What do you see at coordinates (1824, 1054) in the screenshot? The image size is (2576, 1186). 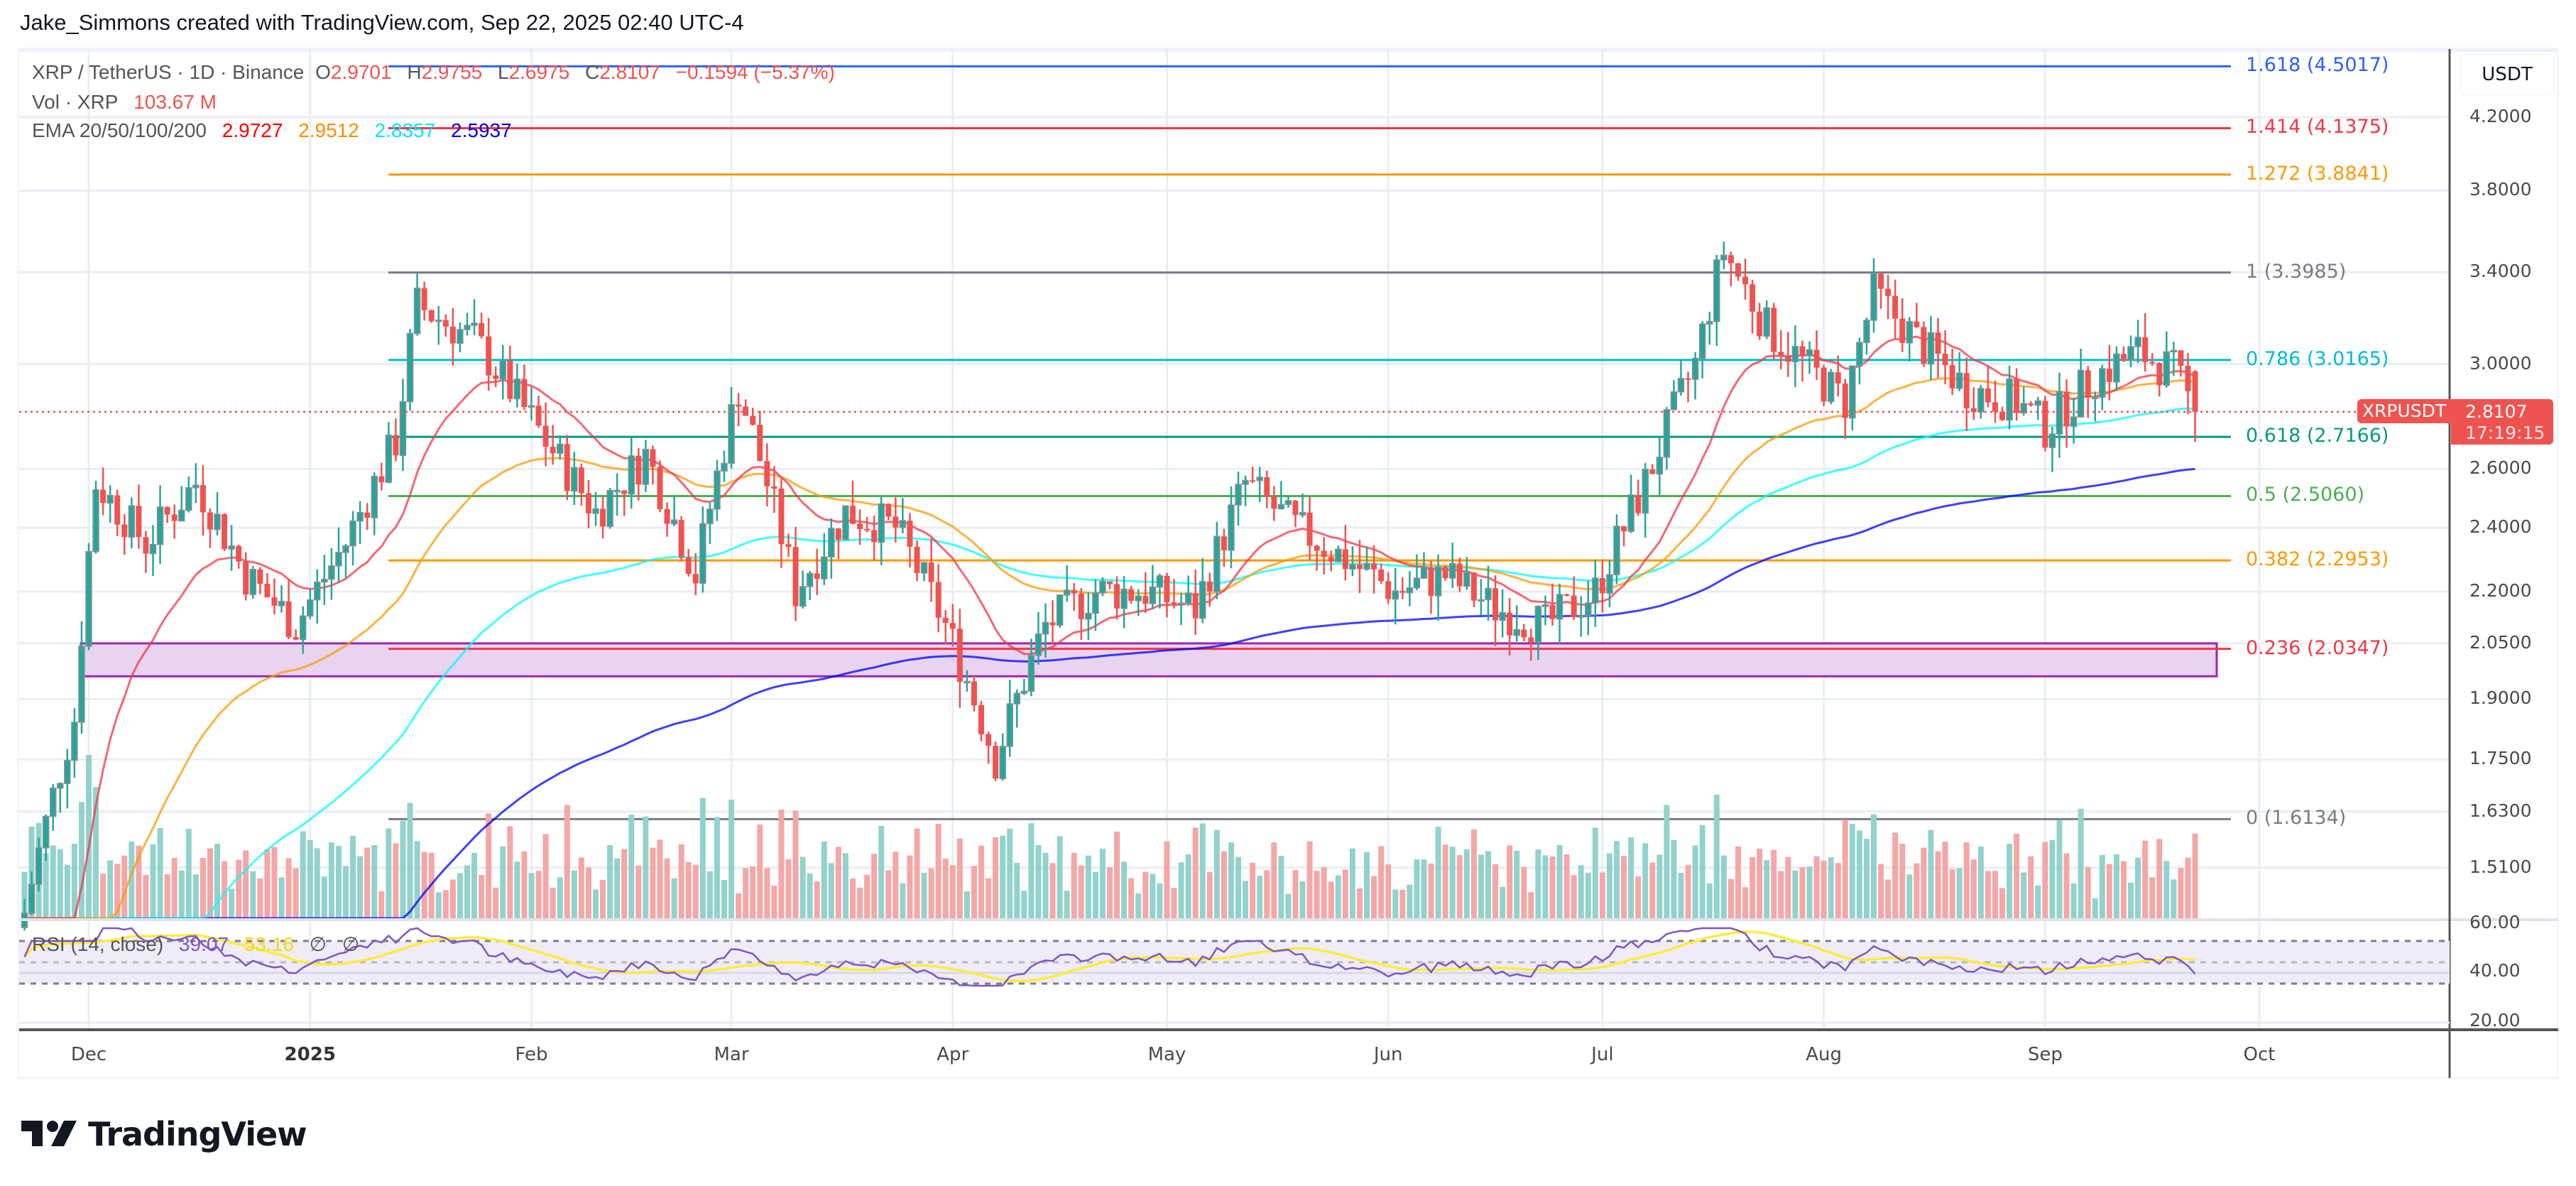 I see `time-label: Aug` at bounding box center [1824, 1054].